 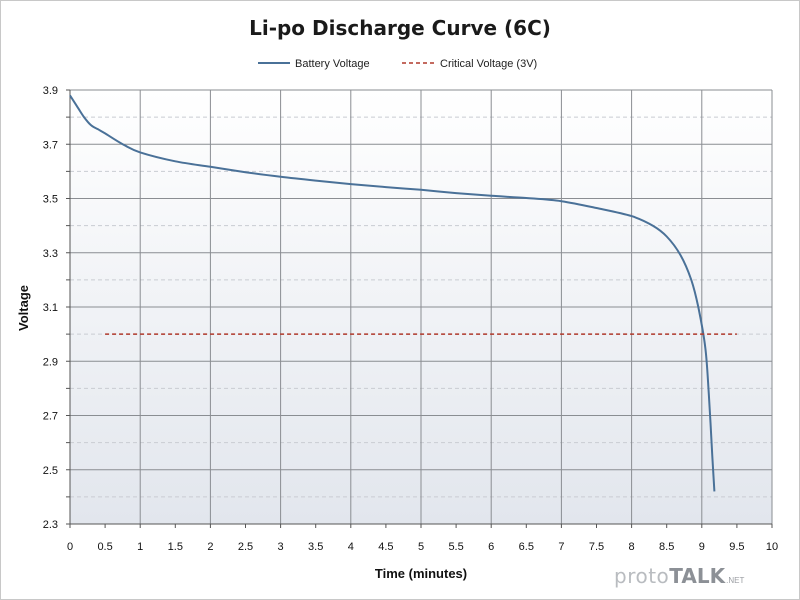 What do you see at coordinates (140, 547) in the screenshot?
I see `x-tick-label: 1` at bounding box center [140, 547].